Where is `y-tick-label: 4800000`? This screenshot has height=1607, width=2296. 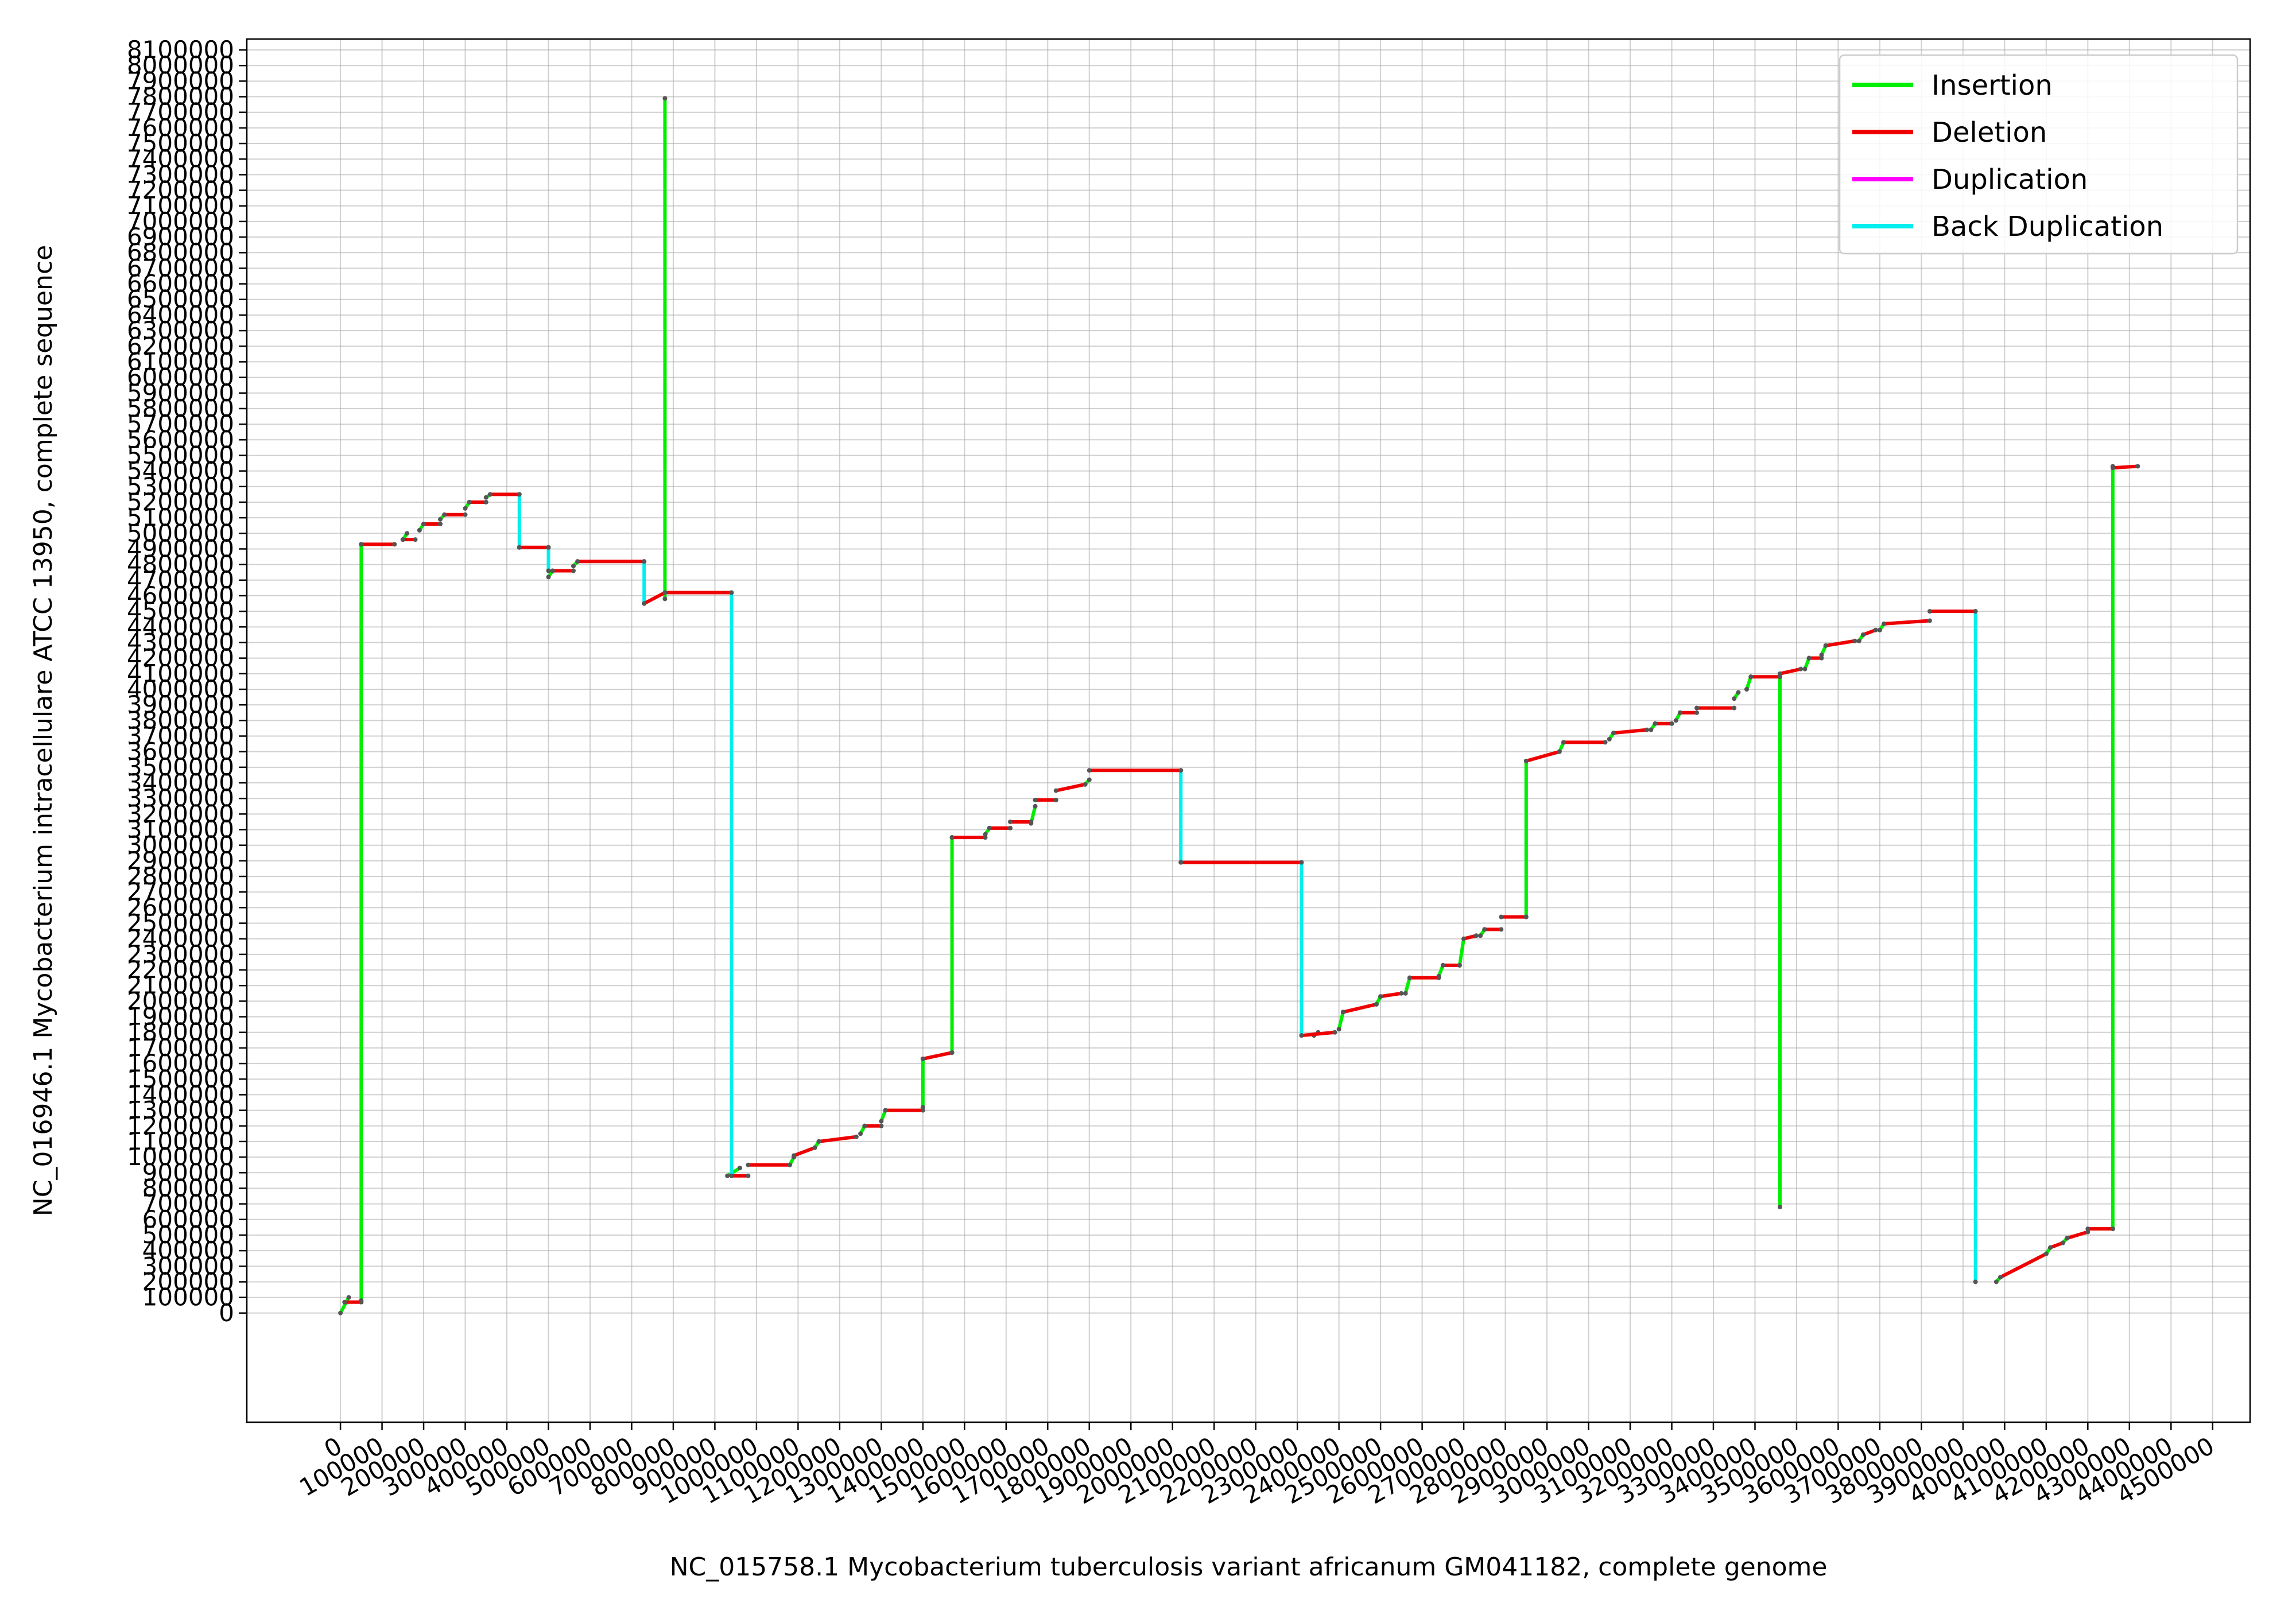 y-tick-label: 4800000 is located at coordinates (180, 564).